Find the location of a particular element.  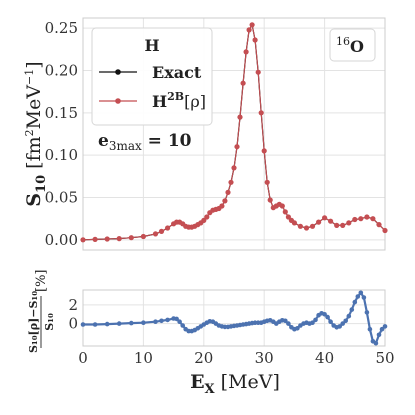

top-y-tick-label: 0.10 is located at coordinates (61, 155).